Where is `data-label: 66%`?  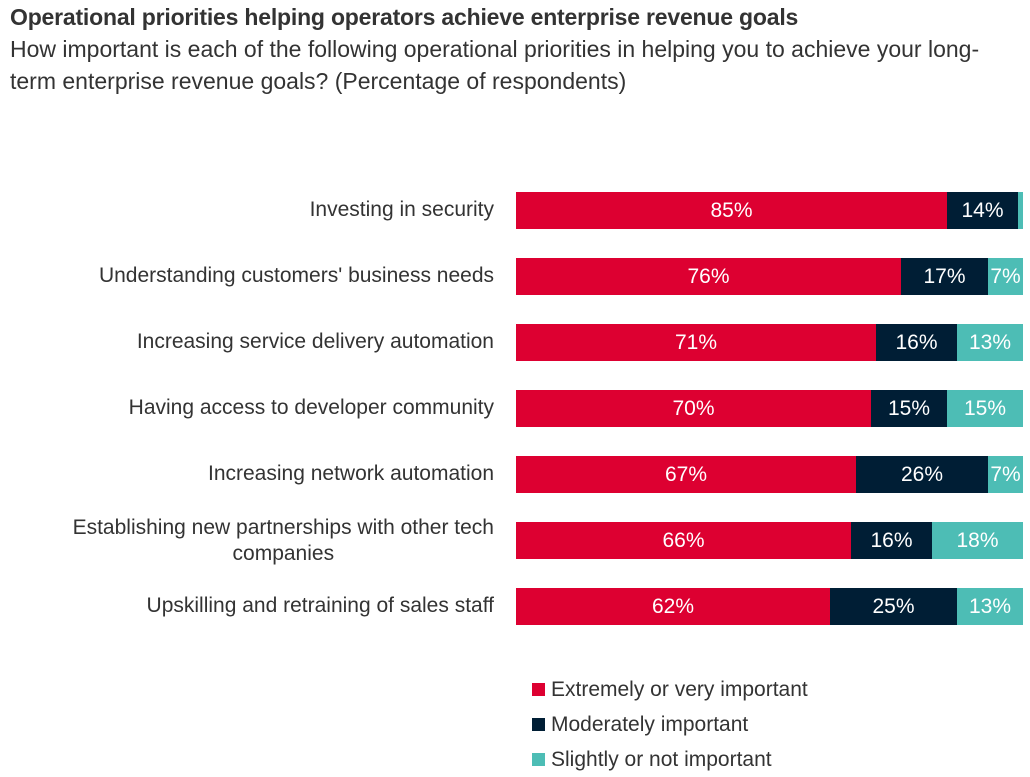 data-label: 66% is located at coordinates (683, 540).